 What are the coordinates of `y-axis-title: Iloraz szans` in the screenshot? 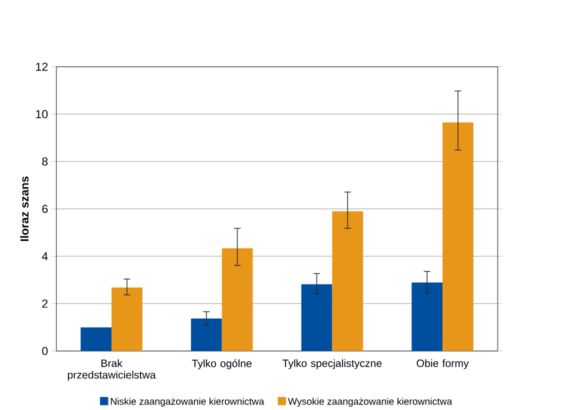 It's located at (24, 208).